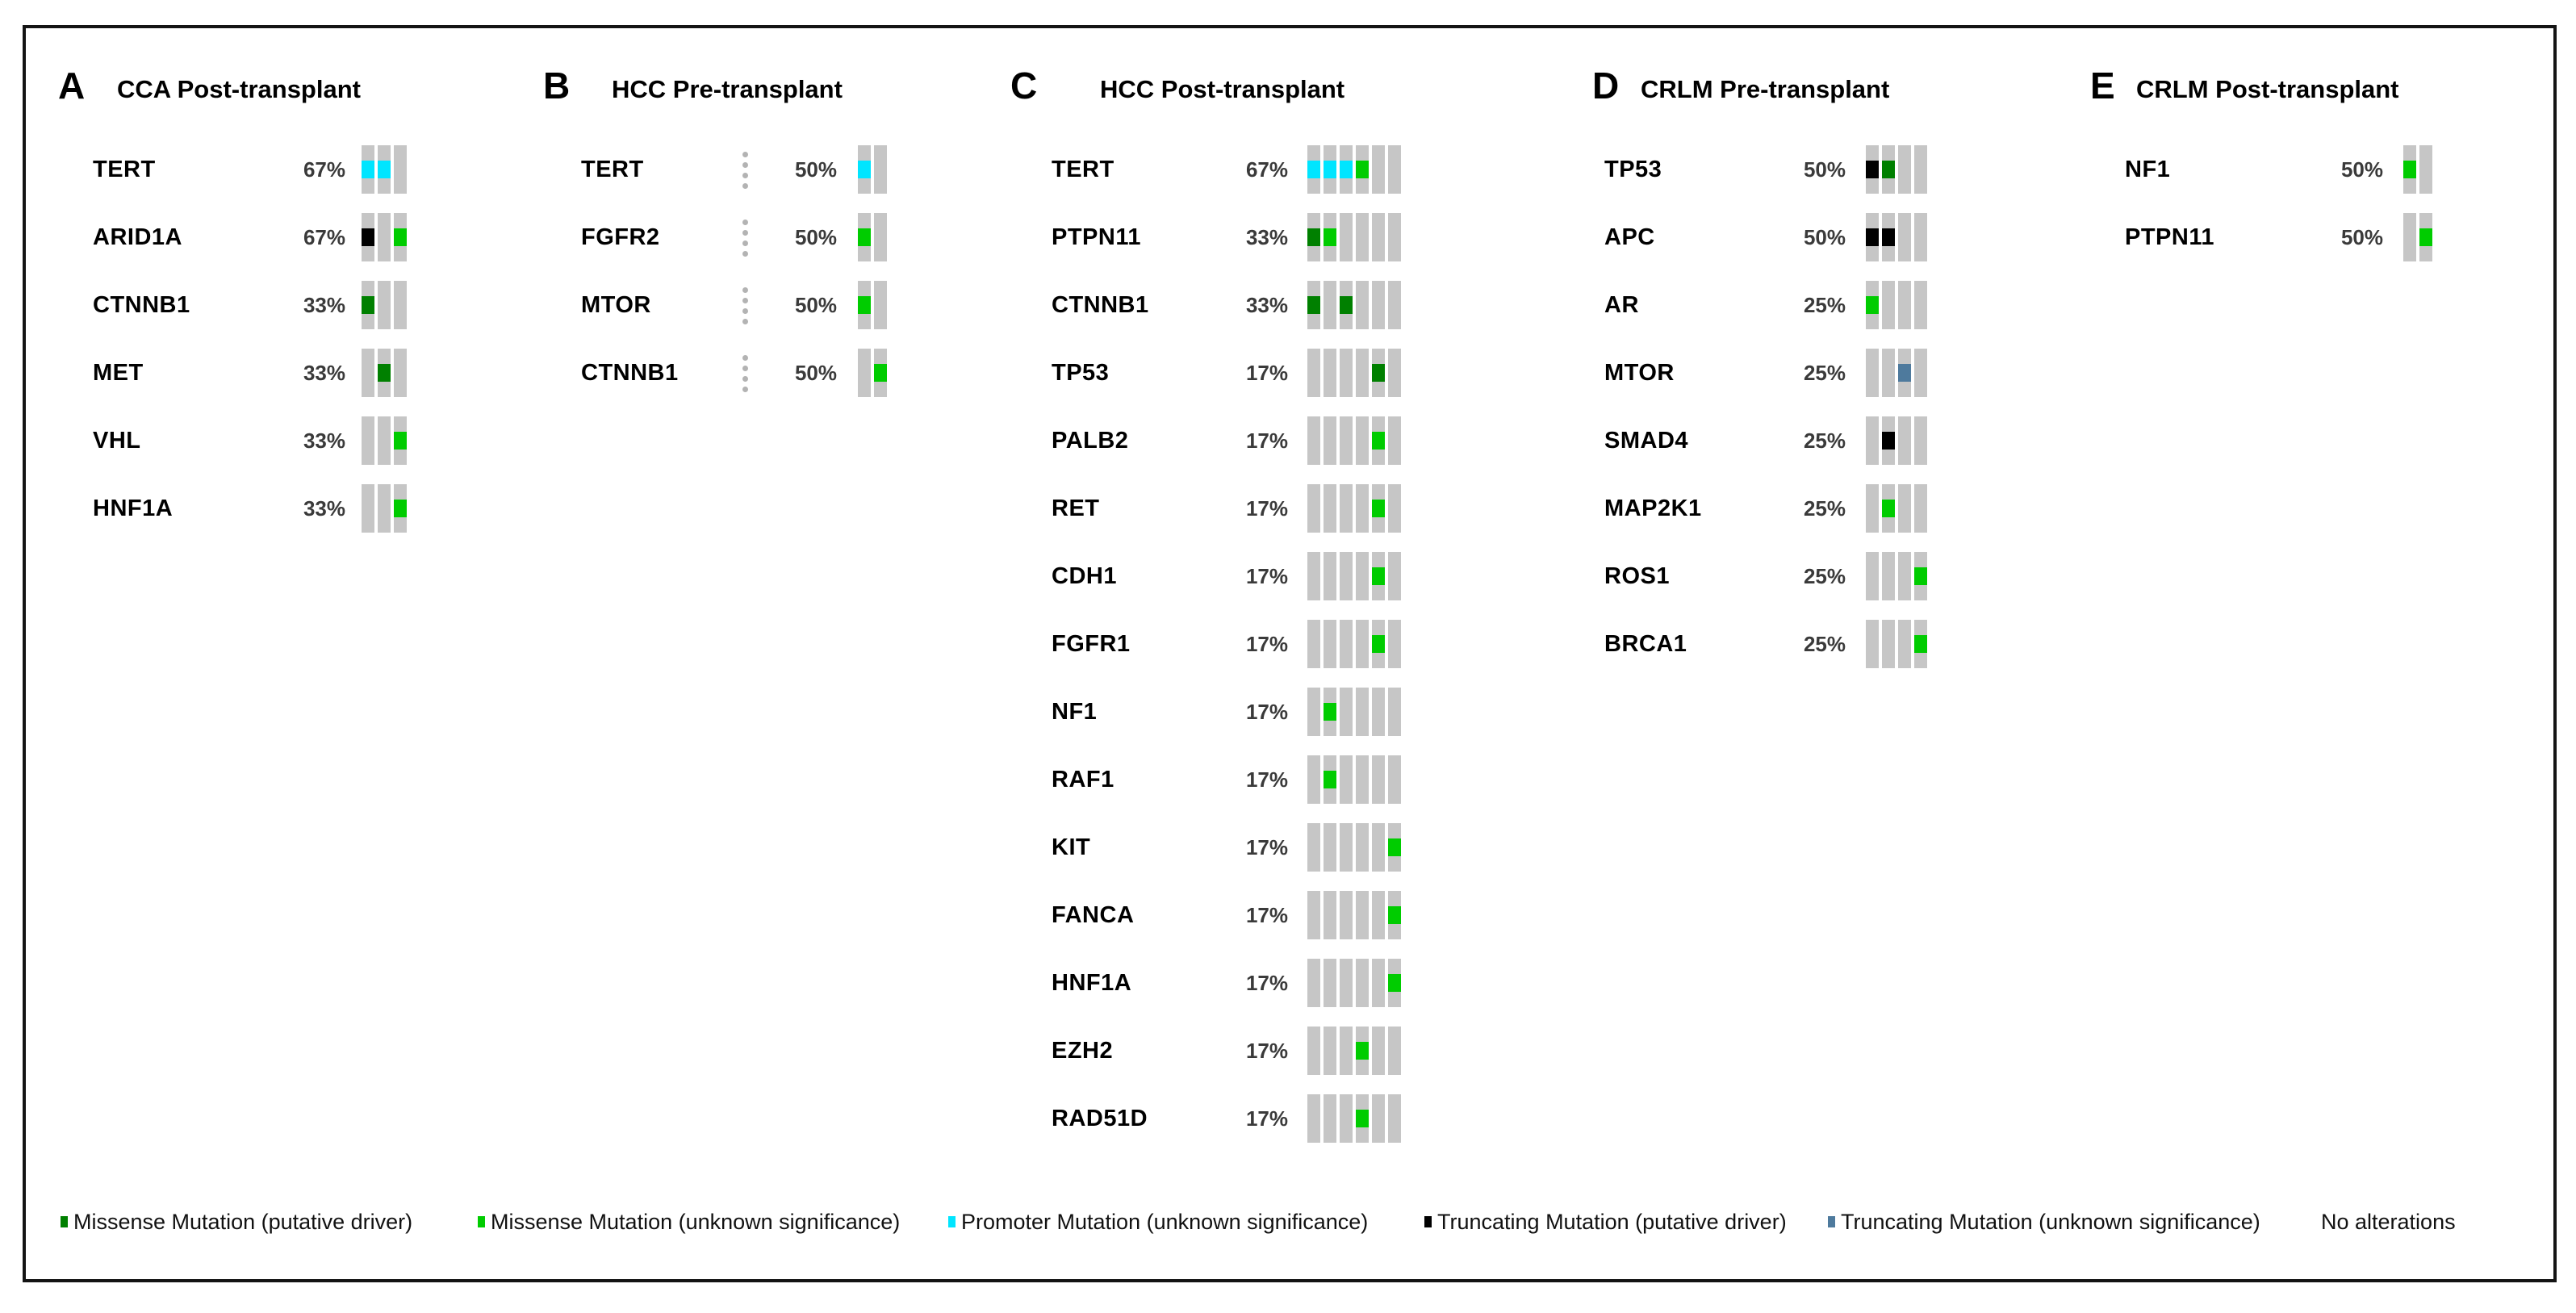  I want to click on gene-label: TP53, so click(1633, 169).